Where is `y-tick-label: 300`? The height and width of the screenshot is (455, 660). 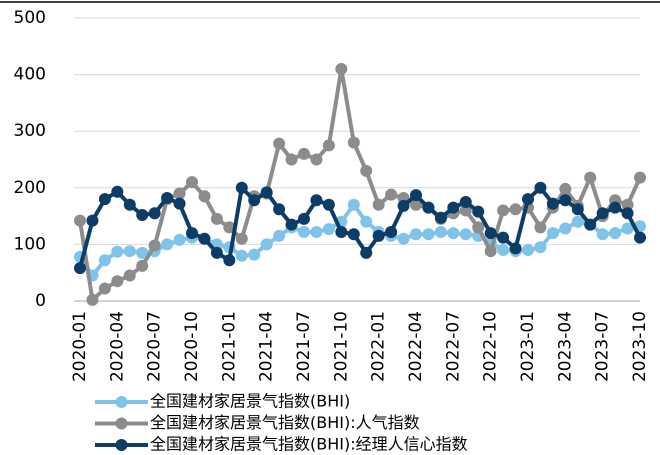
y-tick-label: 300 is located at coordinates (30, 131).